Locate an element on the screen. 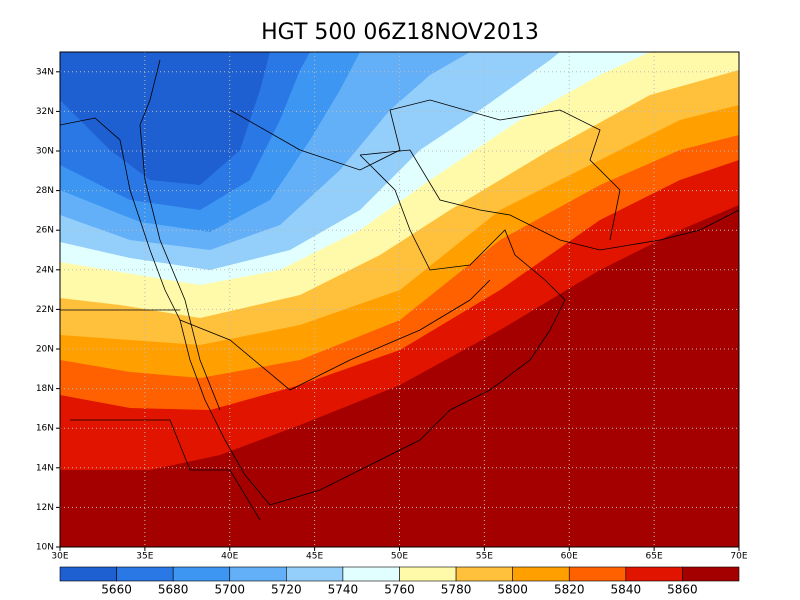  x-tick-label: 35E is located at coordinates (144, 557).